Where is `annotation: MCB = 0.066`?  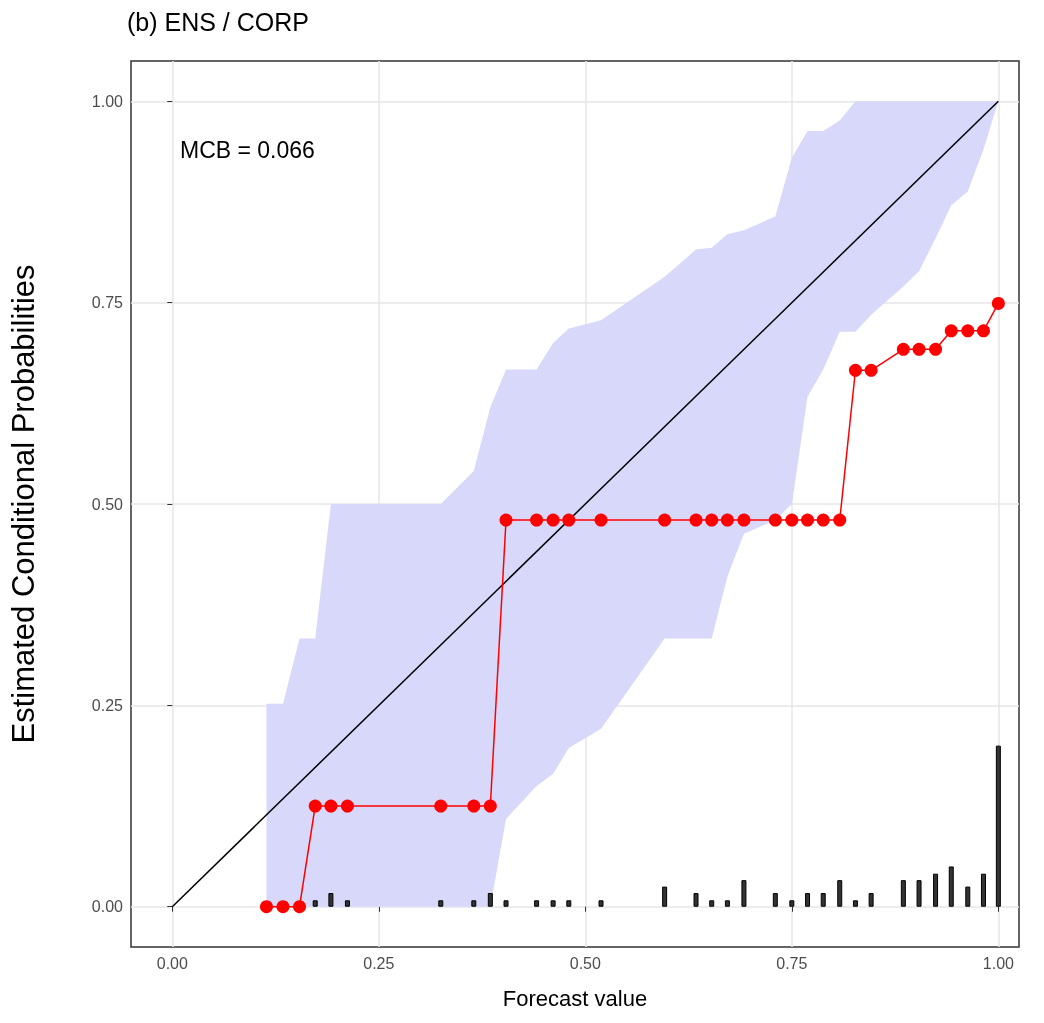 annotation: MCB = 0.066 is located at coordinates (247, 149).